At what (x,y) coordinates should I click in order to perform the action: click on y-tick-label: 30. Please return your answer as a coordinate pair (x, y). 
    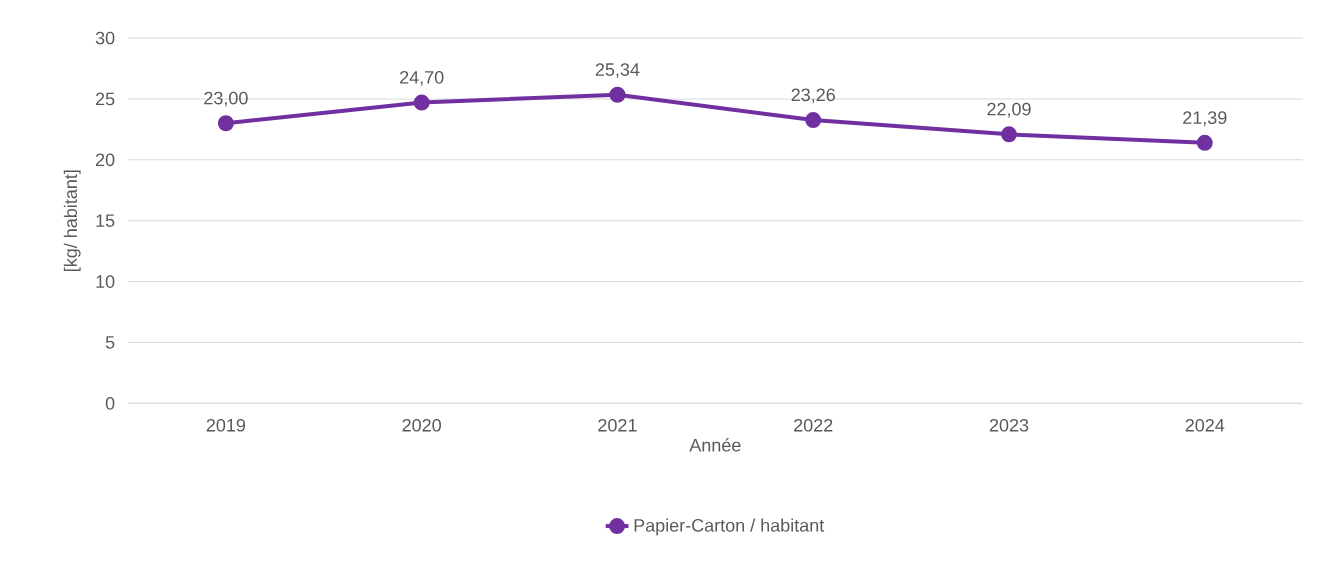
    Looking at the image, I should click on (105, 38).